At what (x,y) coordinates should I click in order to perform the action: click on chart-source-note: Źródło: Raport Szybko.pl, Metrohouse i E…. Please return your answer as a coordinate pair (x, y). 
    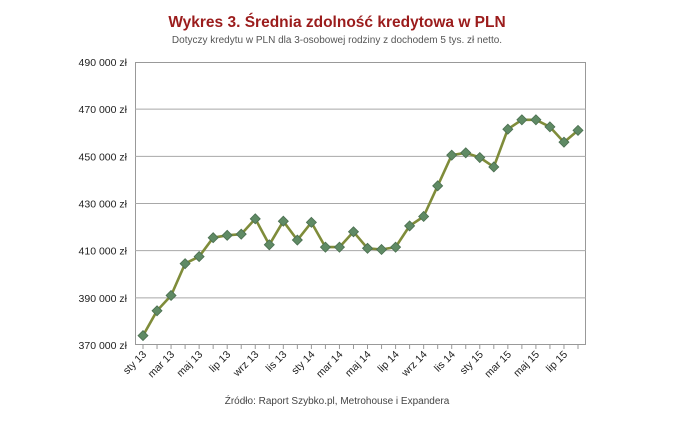
    Looking at the image, I should click on (337, 401).